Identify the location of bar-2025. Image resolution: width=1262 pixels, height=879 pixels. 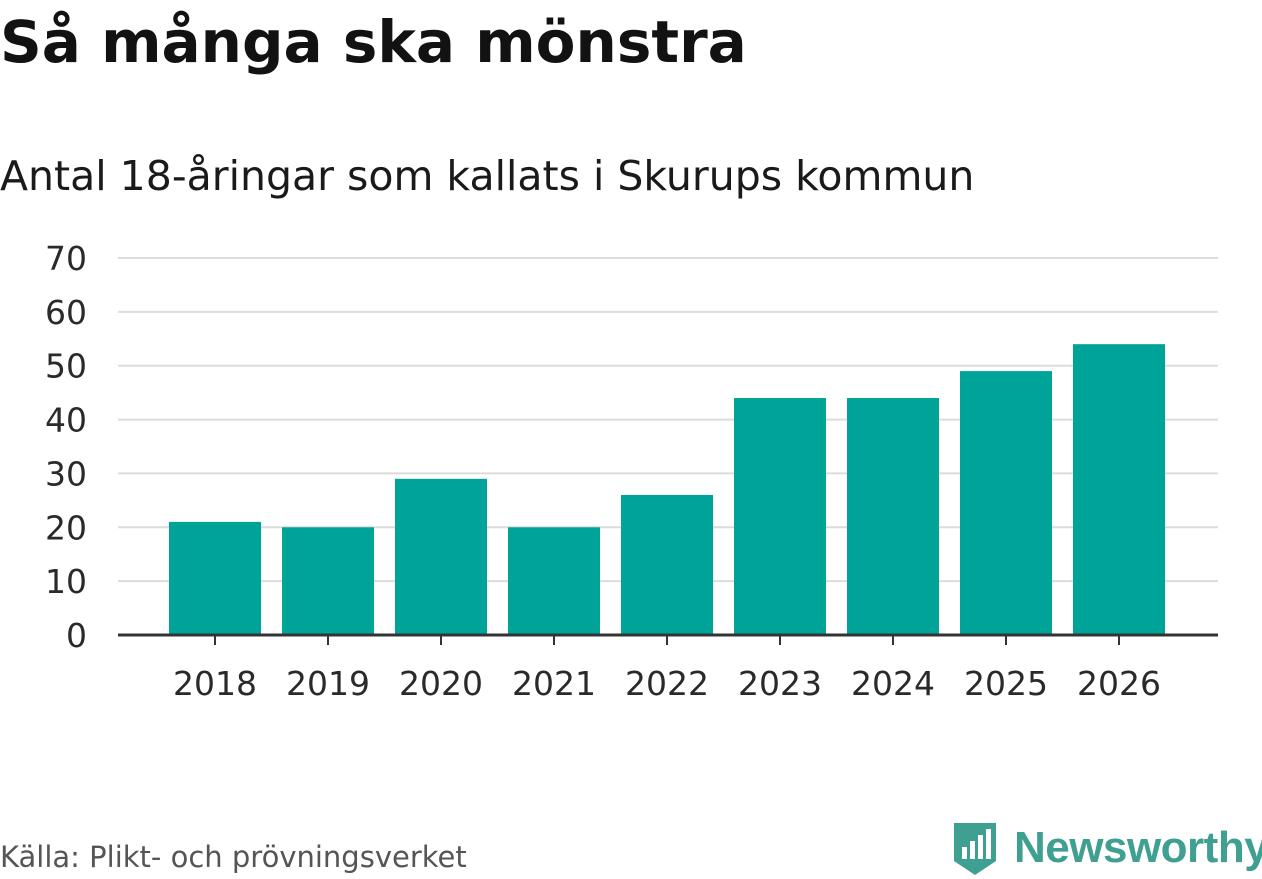
(1006, 503).